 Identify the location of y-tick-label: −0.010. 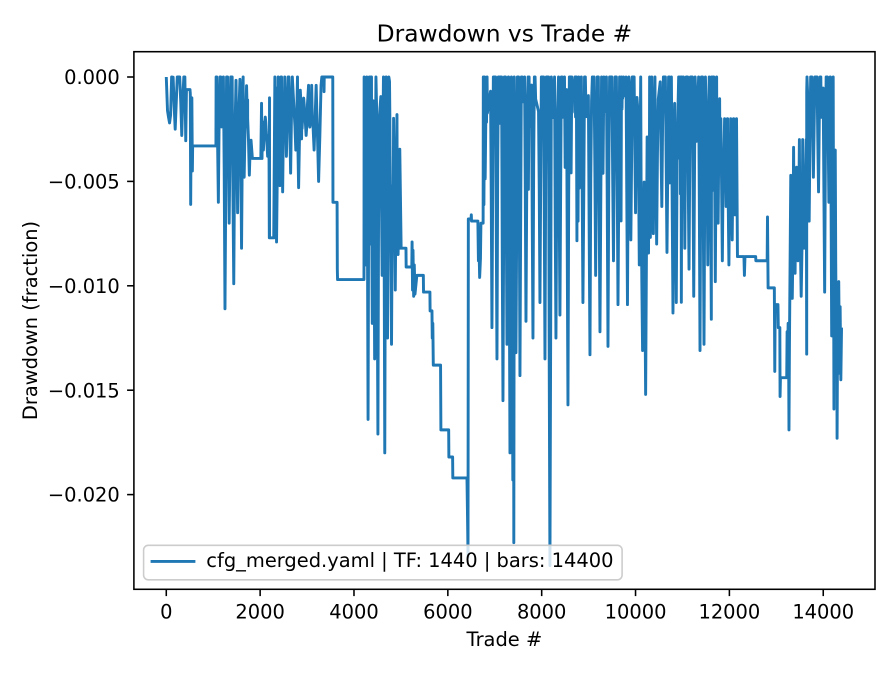
(84, 286).